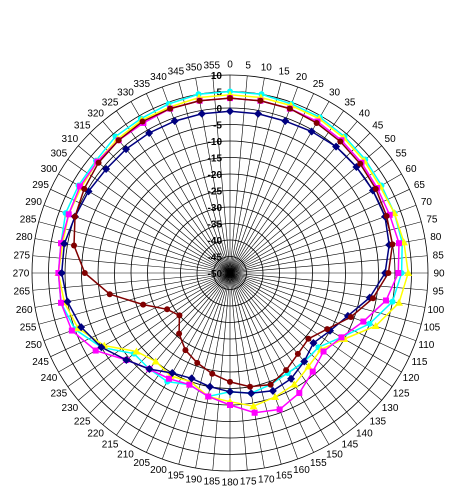  What do you see at coordinates (334, 454) in the screenshot?
I see `angle-tick-label: 150` at bounding box center [334, 454].